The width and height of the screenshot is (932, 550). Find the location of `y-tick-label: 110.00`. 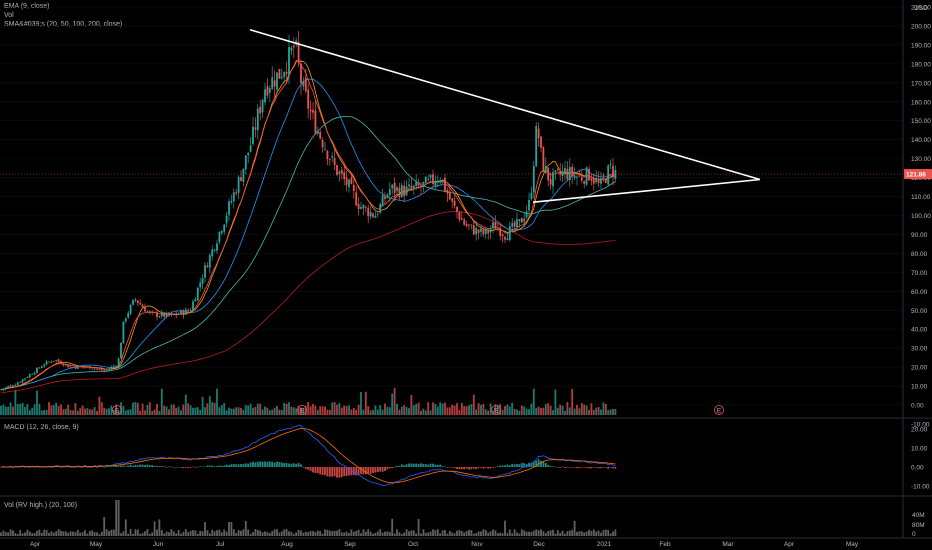

y-tick-label: 110.00 is located at coordinates (921, 197).